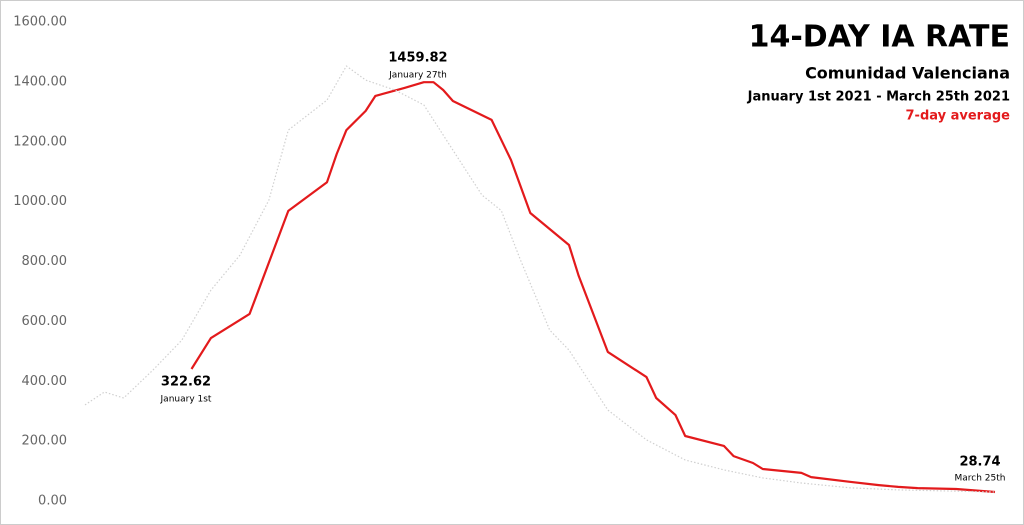 The height and width of the screenshot is (525, 1024). Describe the element at coordinates (40, 81) in the screenshot. I see `y-tick-label: 1400.00` at that location.